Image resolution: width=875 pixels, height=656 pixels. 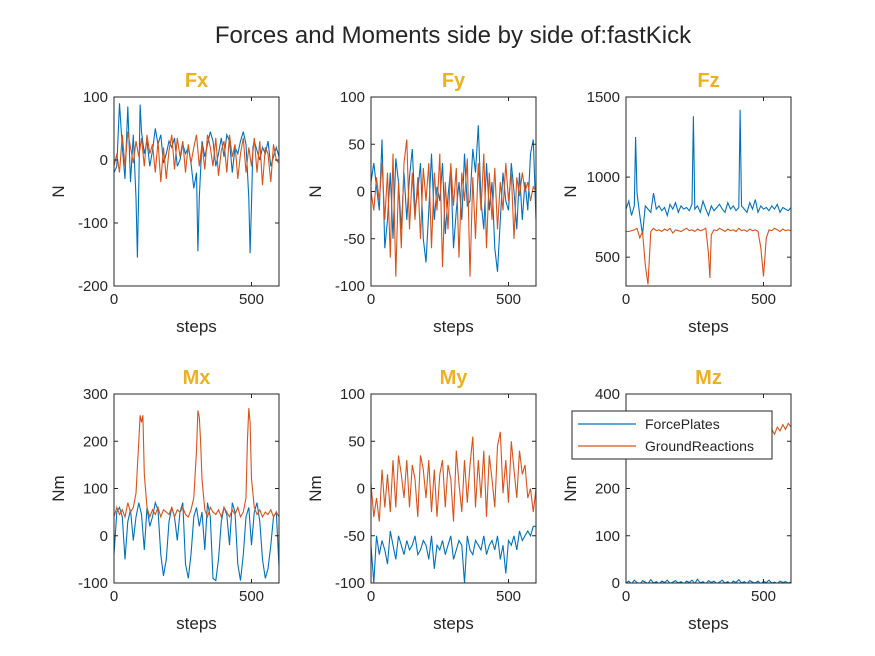 What do you see at coordinates (356, 441) in the screenshot?
I see `my-ytick-label: 50` at bounding box center [356, 441].